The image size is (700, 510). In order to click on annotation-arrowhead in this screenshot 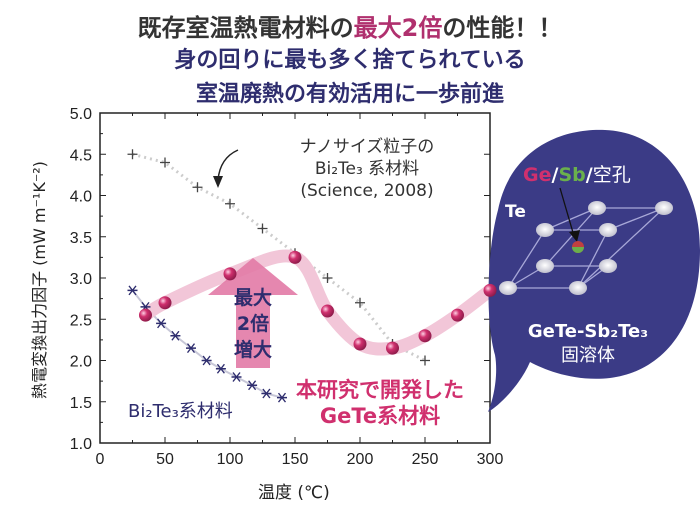, I will do `click(218, 182)`.